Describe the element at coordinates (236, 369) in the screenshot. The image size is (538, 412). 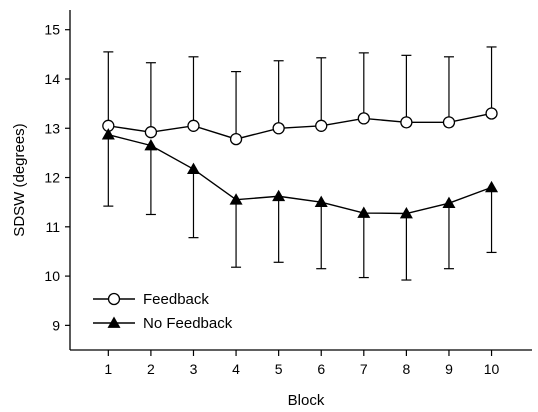
I see `x-tick-label: 4` at that location.